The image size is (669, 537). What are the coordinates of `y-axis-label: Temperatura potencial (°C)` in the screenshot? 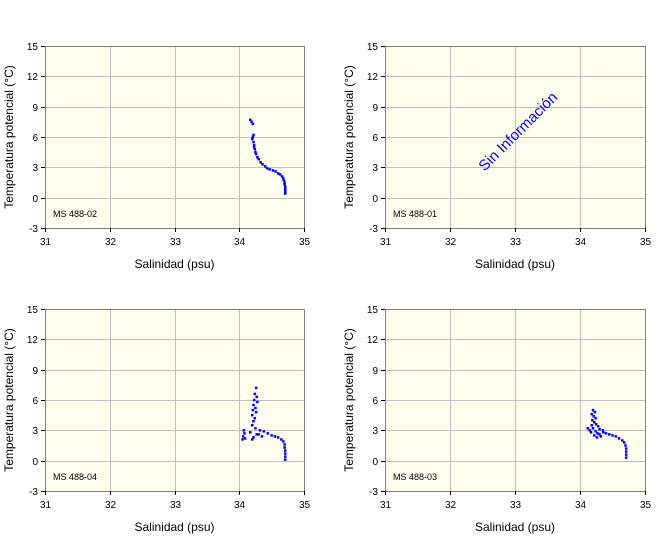 It's located at (9, 400).